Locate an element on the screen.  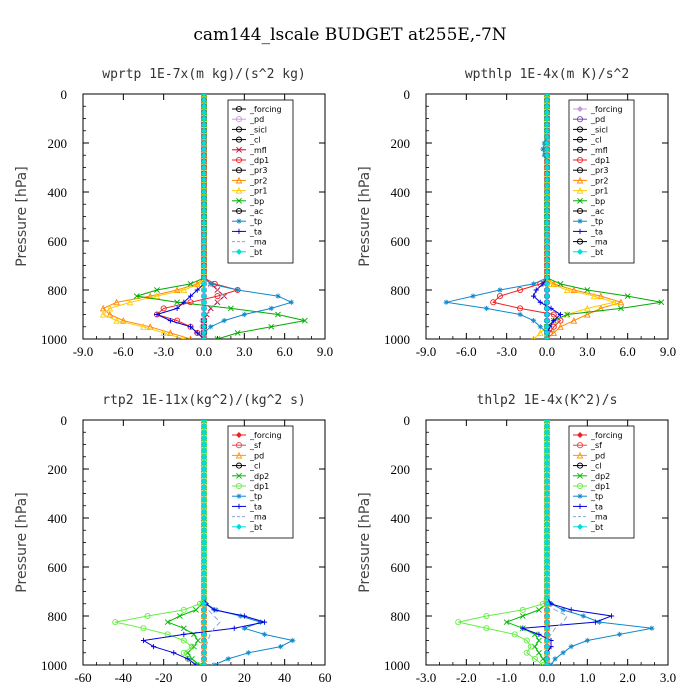
legend-label-cl: _cl is located at coordinates (255, 466).